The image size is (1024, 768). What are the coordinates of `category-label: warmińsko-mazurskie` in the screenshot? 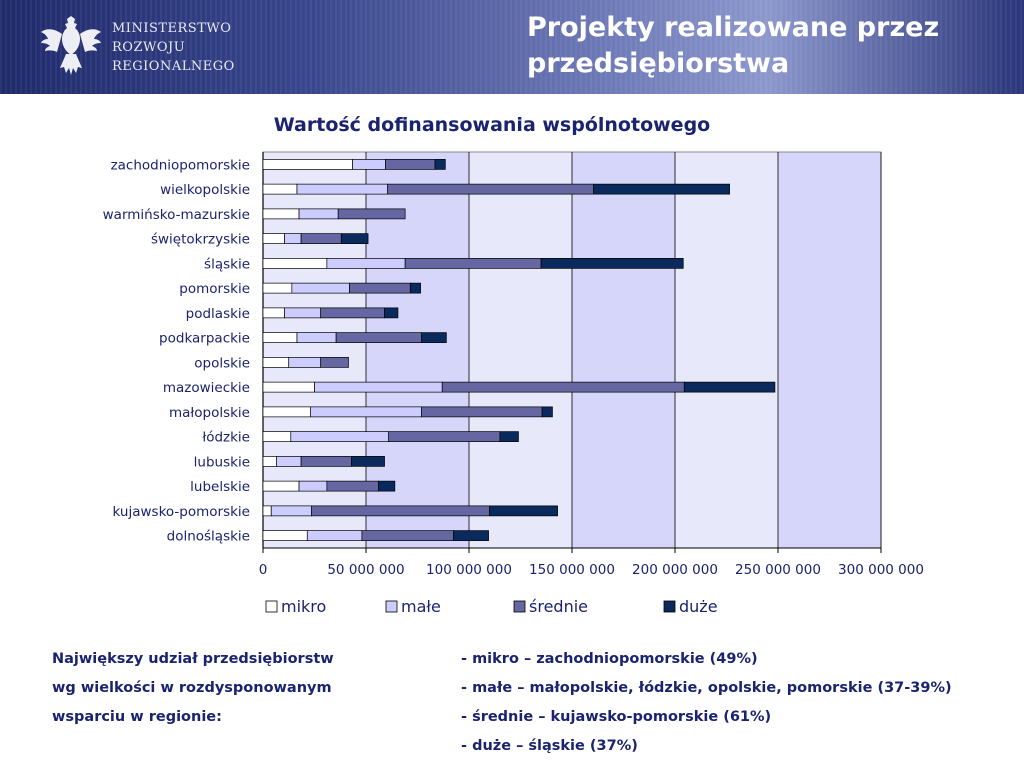 It's located at (176, 215).